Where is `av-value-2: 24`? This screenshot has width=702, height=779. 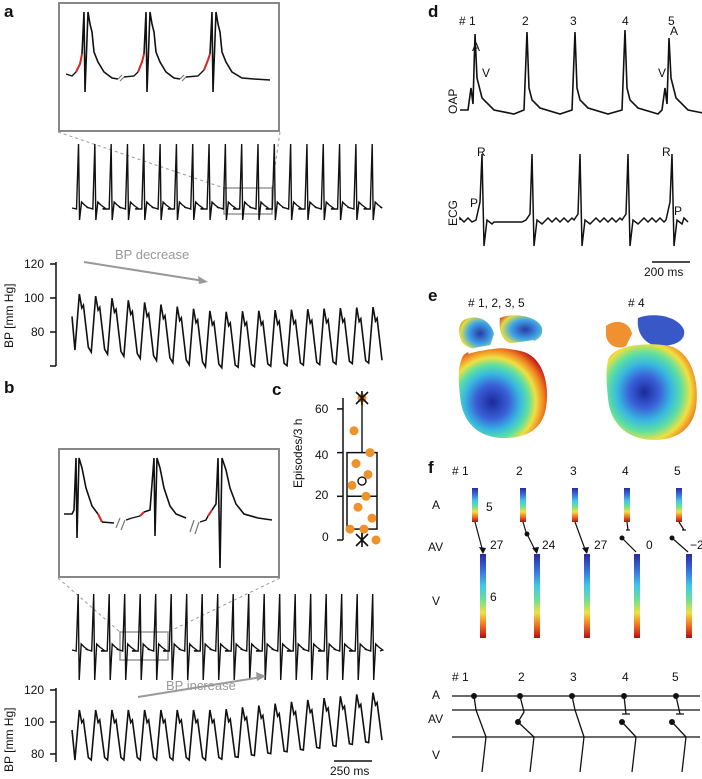
av-value-2: 24 is located at coordinates (549, 545).